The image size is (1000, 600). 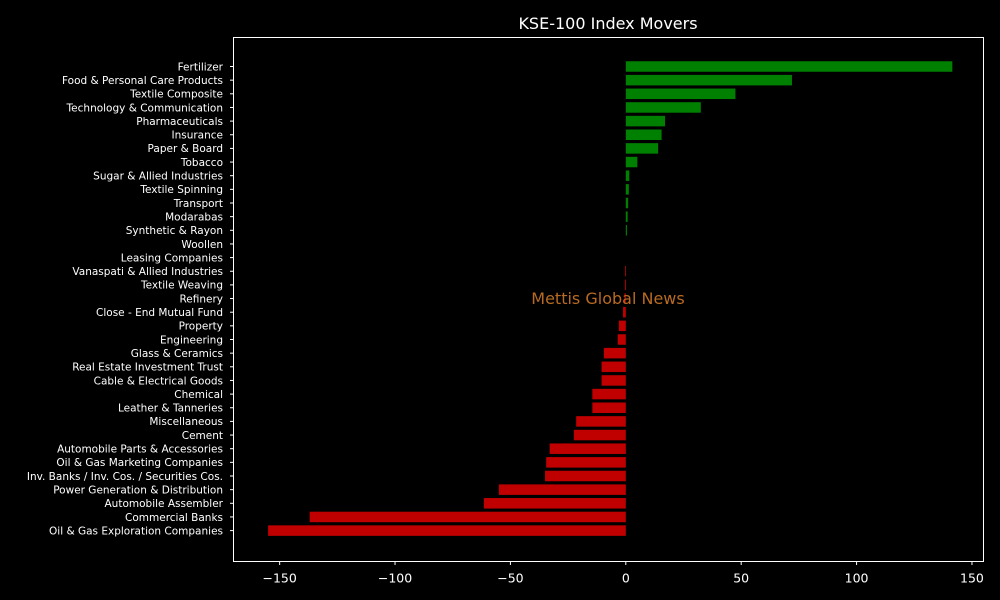 What do you see at coordinates (201, 327) in the screenshot?
I see `category-label: Property` at bounding box center [201, 327].